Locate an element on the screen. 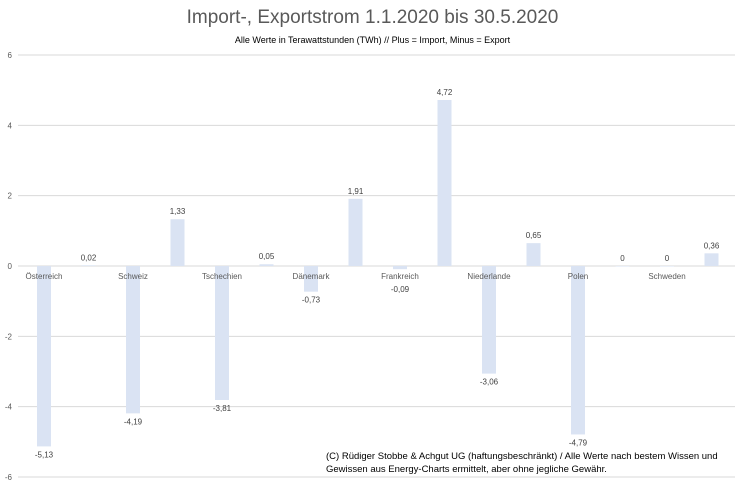 Image resolution: width=745 pixels, height=484 pixels. data-label: 1,91 is located at coordinates (356, 191).